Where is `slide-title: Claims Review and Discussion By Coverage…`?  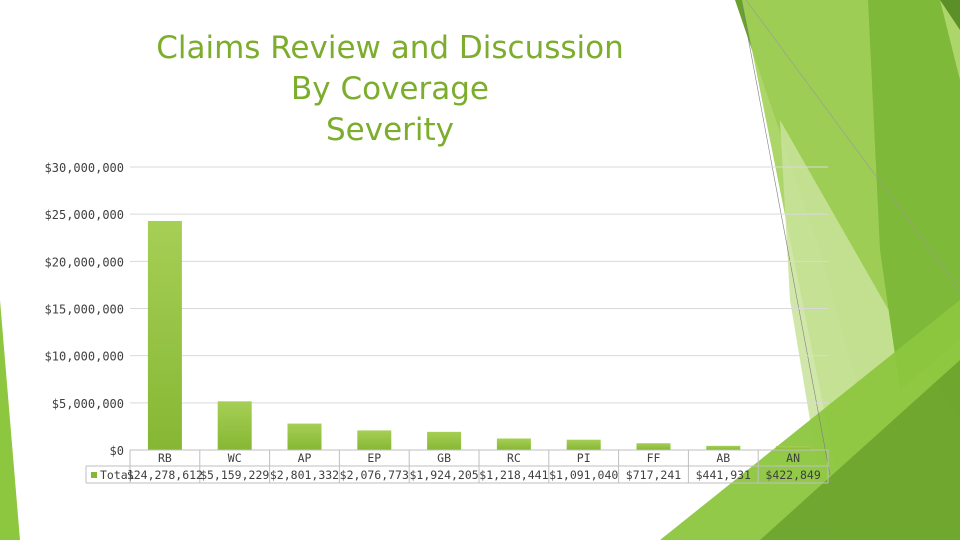 slide-title: Claims Review and Discussion By Coverage… is located at coordinates (390, 89).